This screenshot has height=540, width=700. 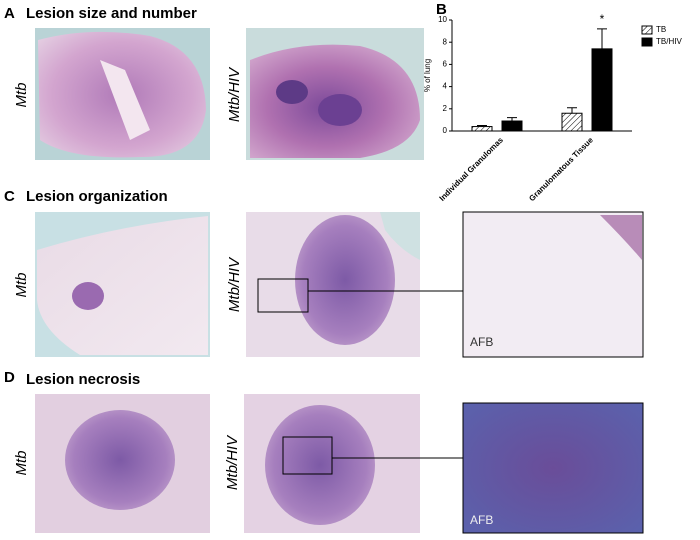 I want to click on legend-label: TB, so click(x=661, y=29).